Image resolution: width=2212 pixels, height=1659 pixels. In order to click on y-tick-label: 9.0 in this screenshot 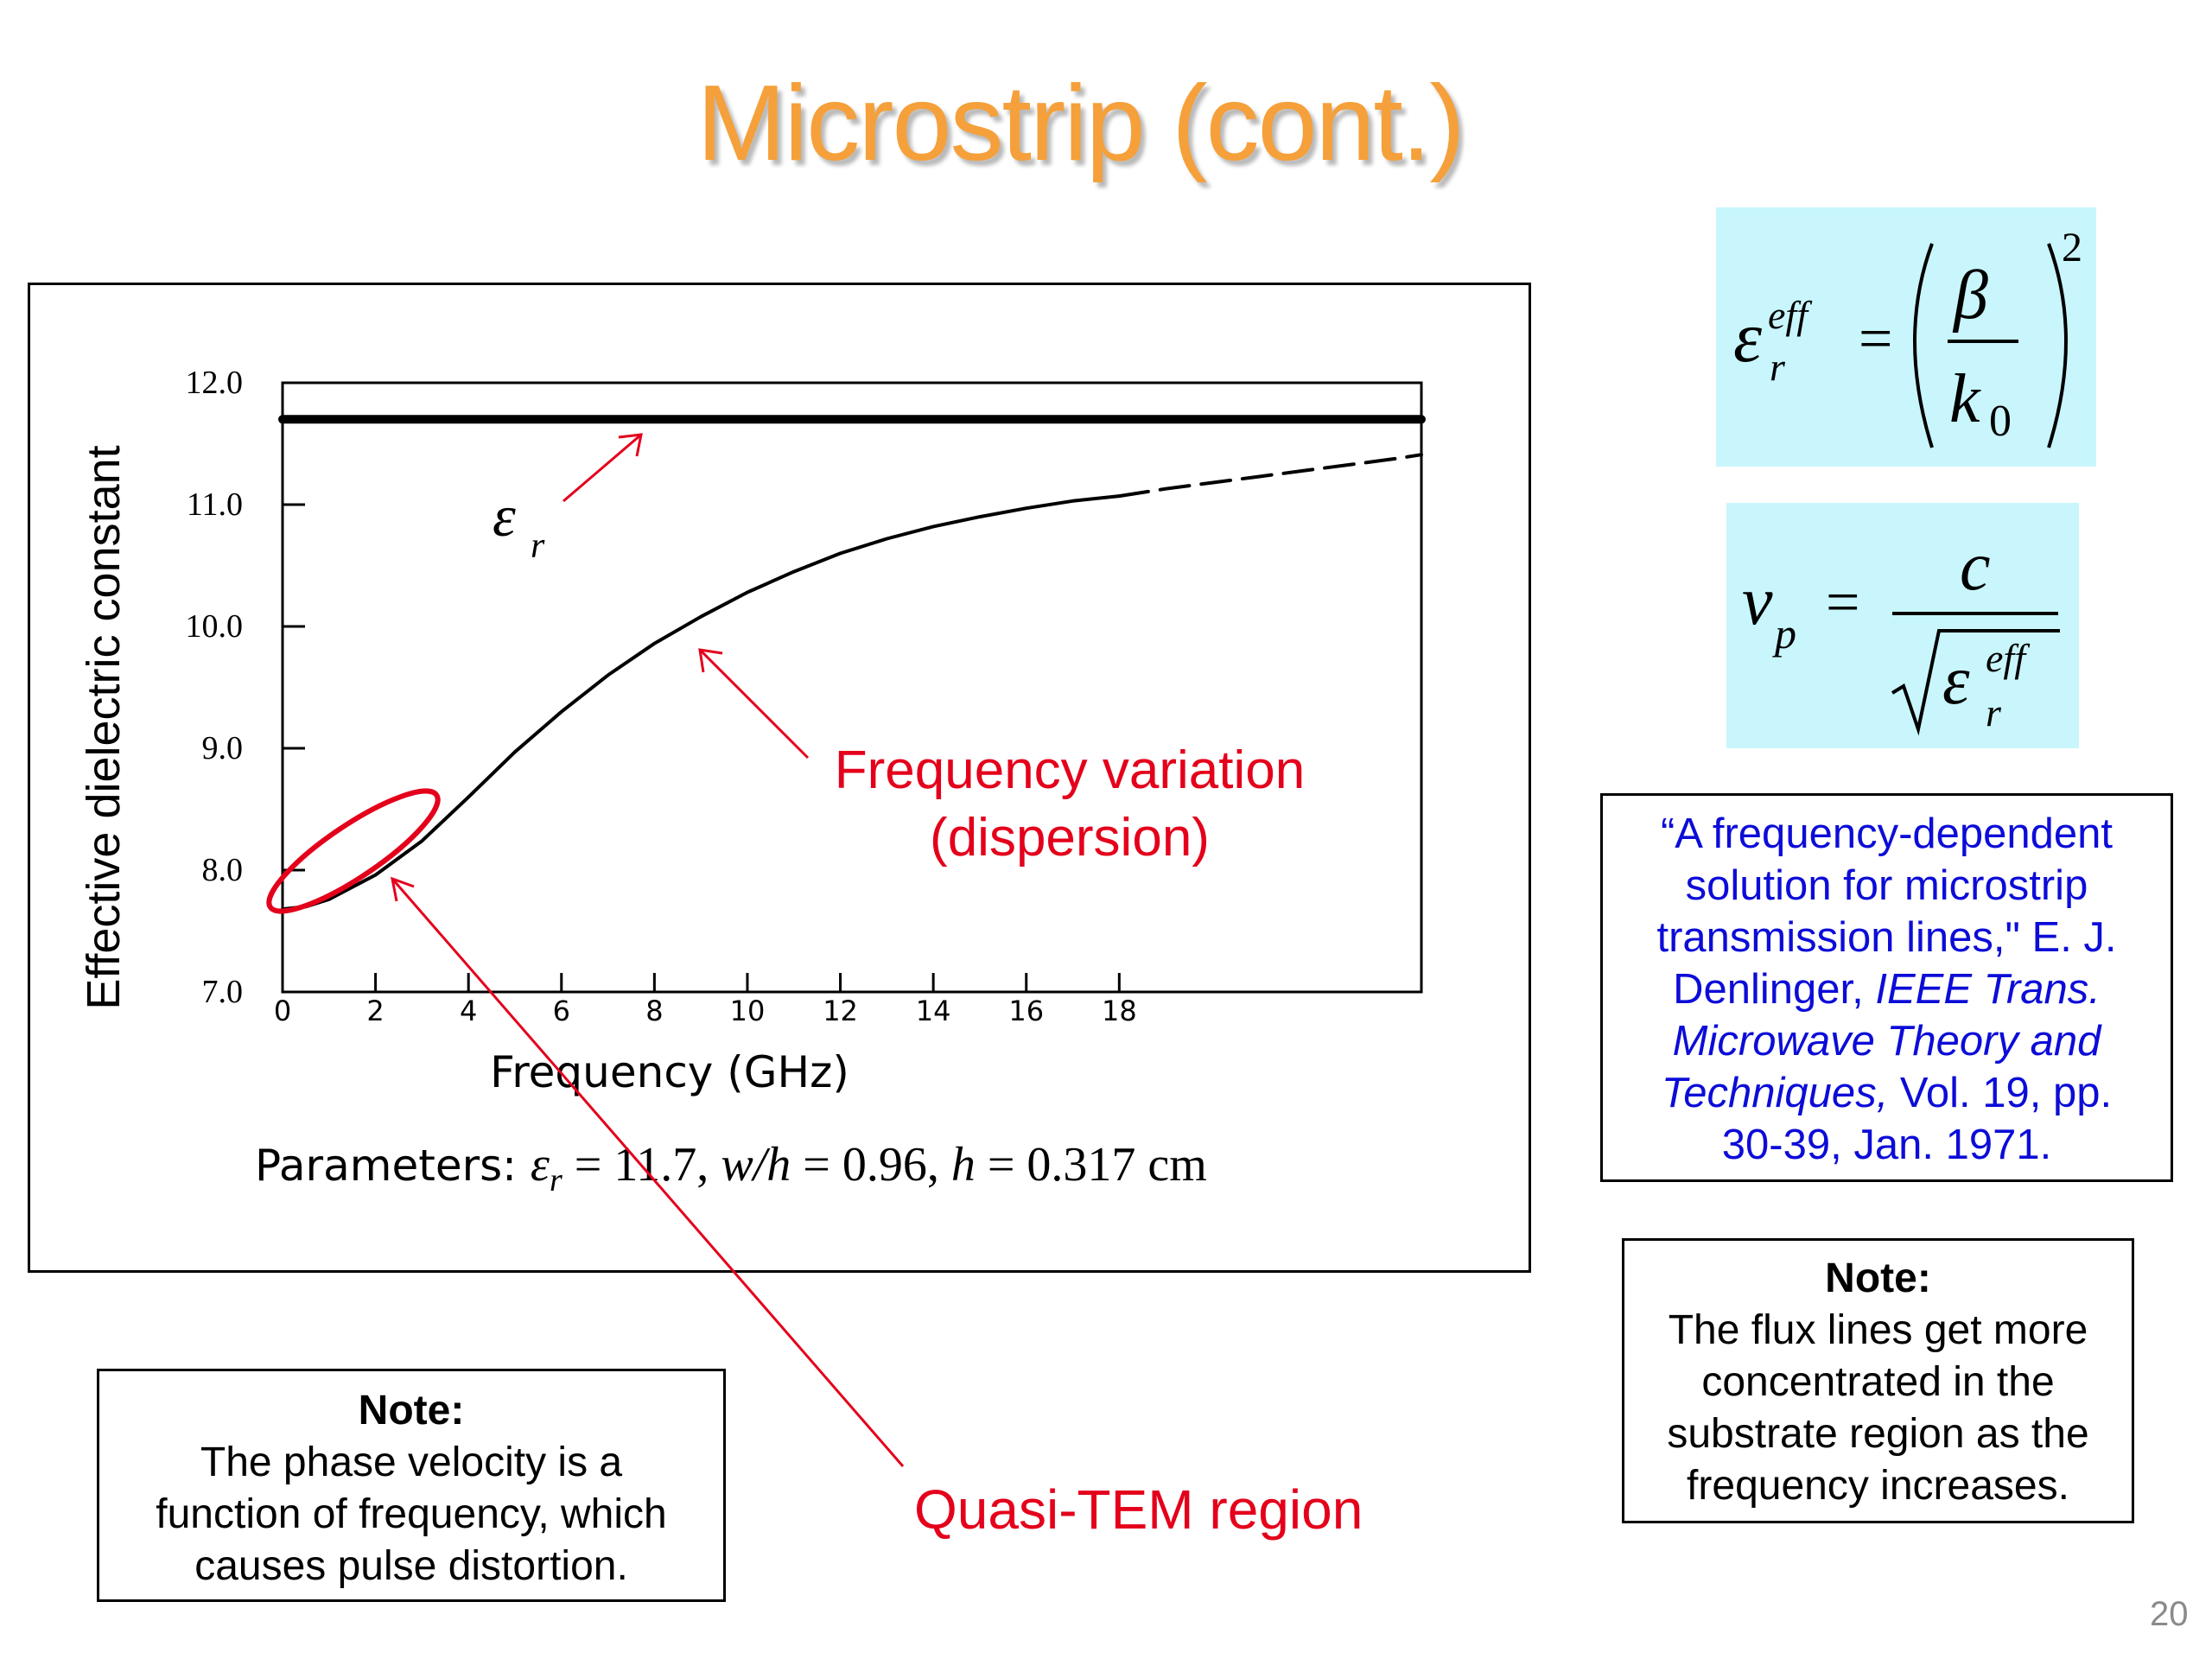, I will do `click(223, 748)`.